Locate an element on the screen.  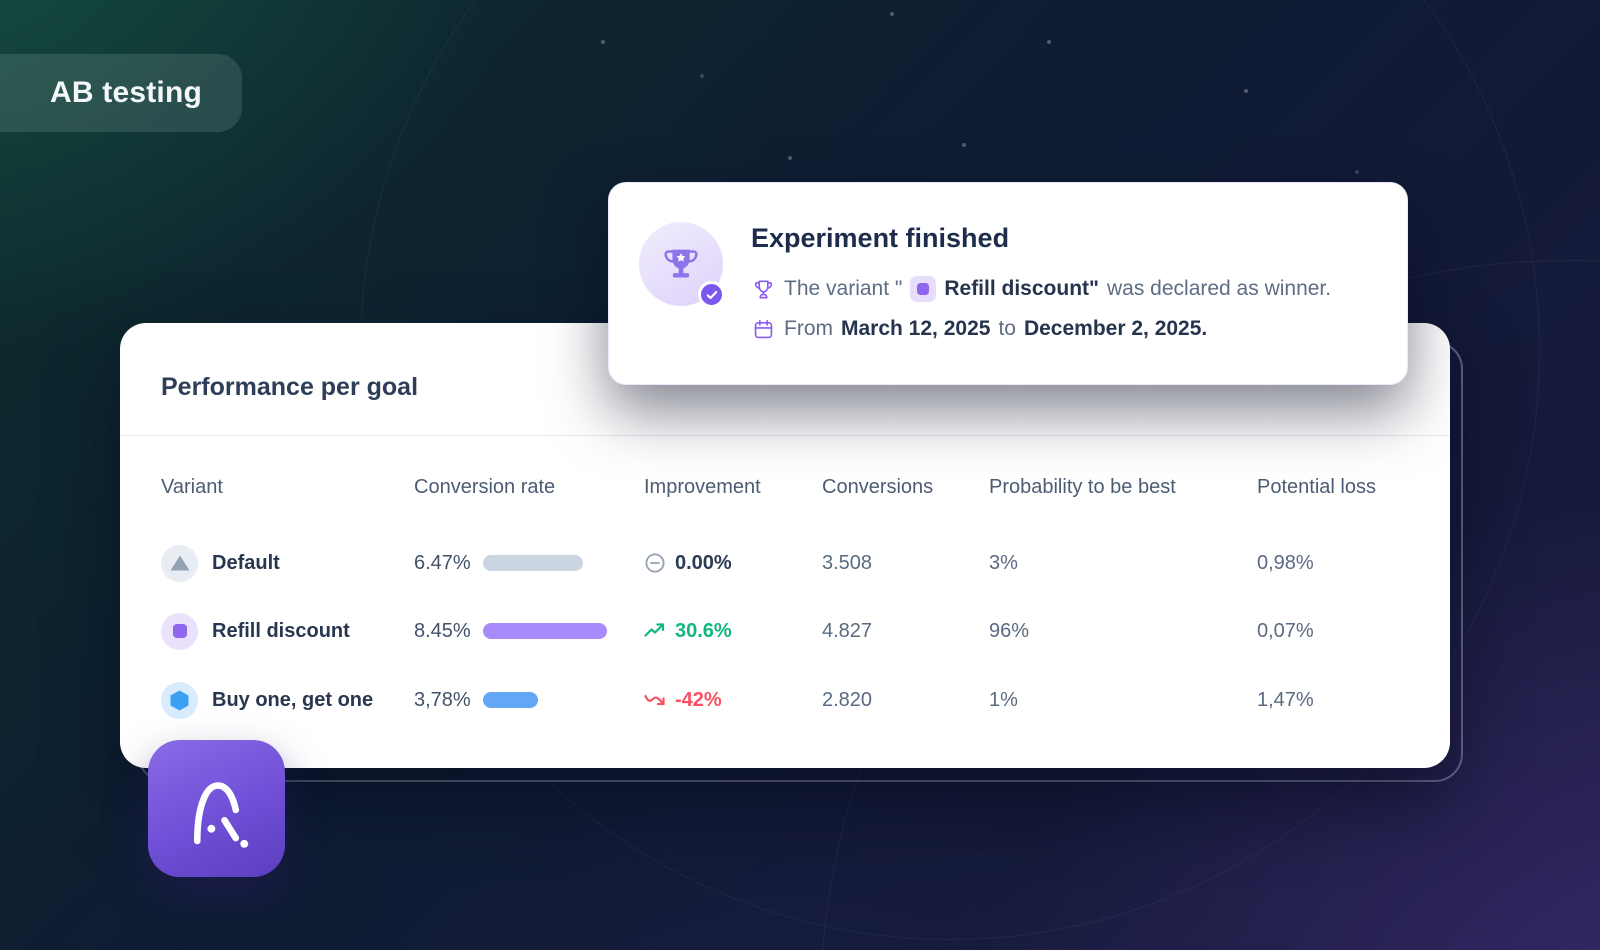
variant-name: Default is located at coordinates (246, 562).